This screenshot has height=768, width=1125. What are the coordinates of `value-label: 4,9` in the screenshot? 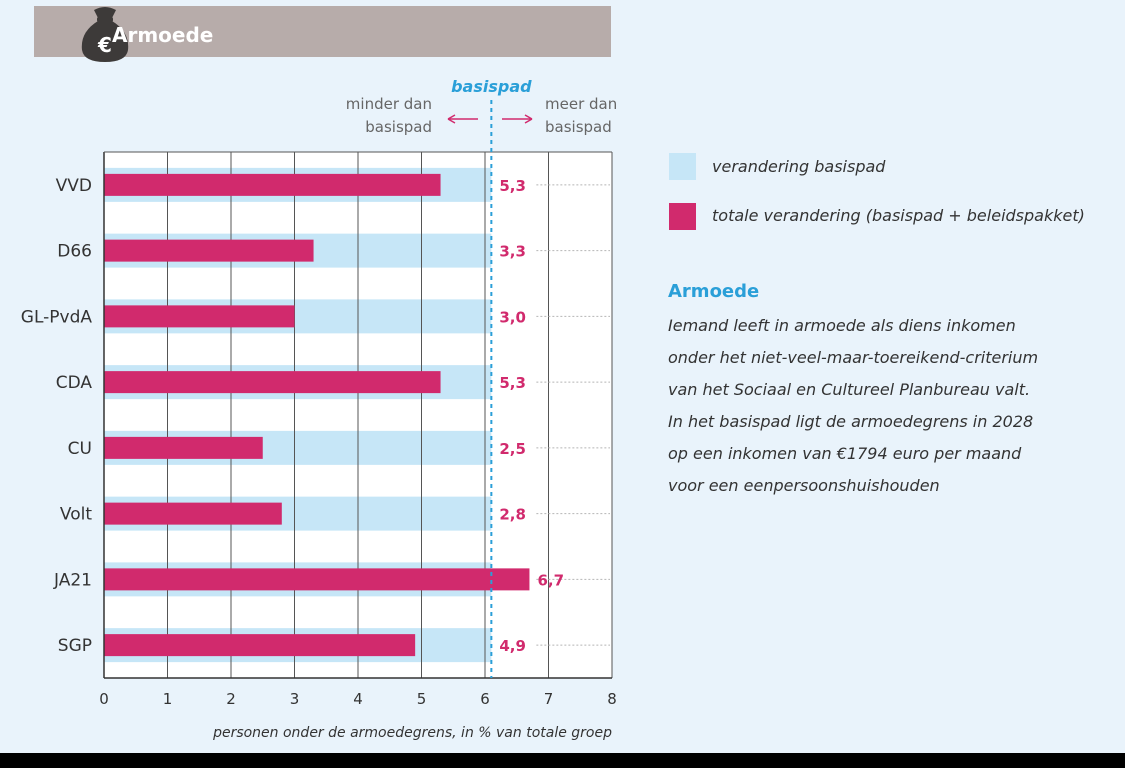 It's located at (512, 646).